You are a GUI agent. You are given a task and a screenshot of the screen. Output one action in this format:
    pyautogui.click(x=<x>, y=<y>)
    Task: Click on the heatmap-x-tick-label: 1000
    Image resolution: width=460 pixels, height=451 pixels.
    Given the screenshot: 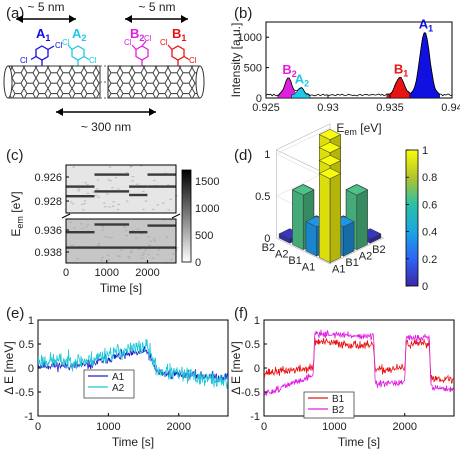 What is the action you would take?
    pyautogui.click(x=106, y=273)
    